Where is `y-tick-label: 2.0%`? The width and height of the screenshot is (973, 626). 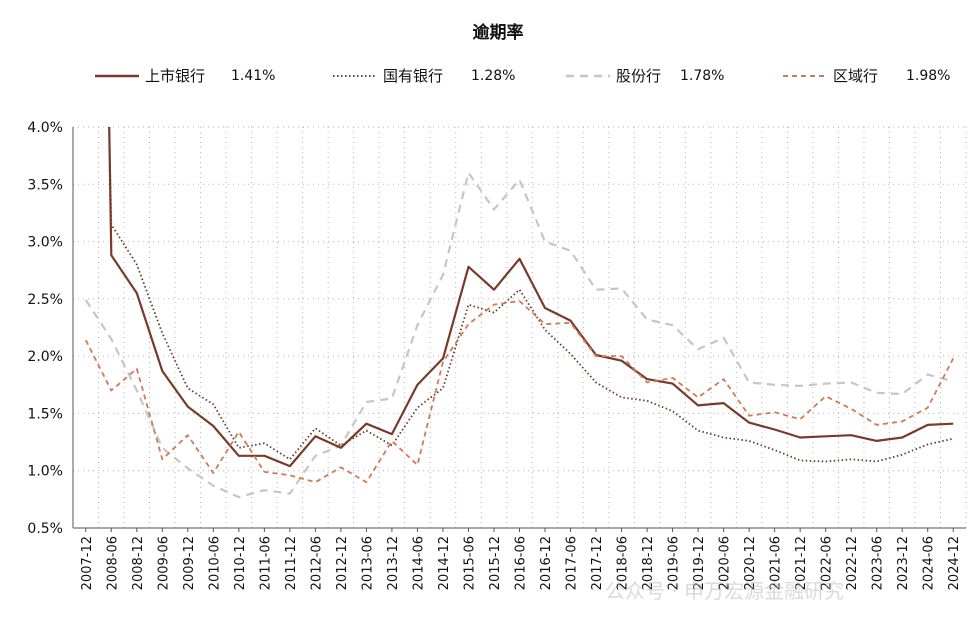 y-tick-label: 2.0% is located at coordinates (45, 357).